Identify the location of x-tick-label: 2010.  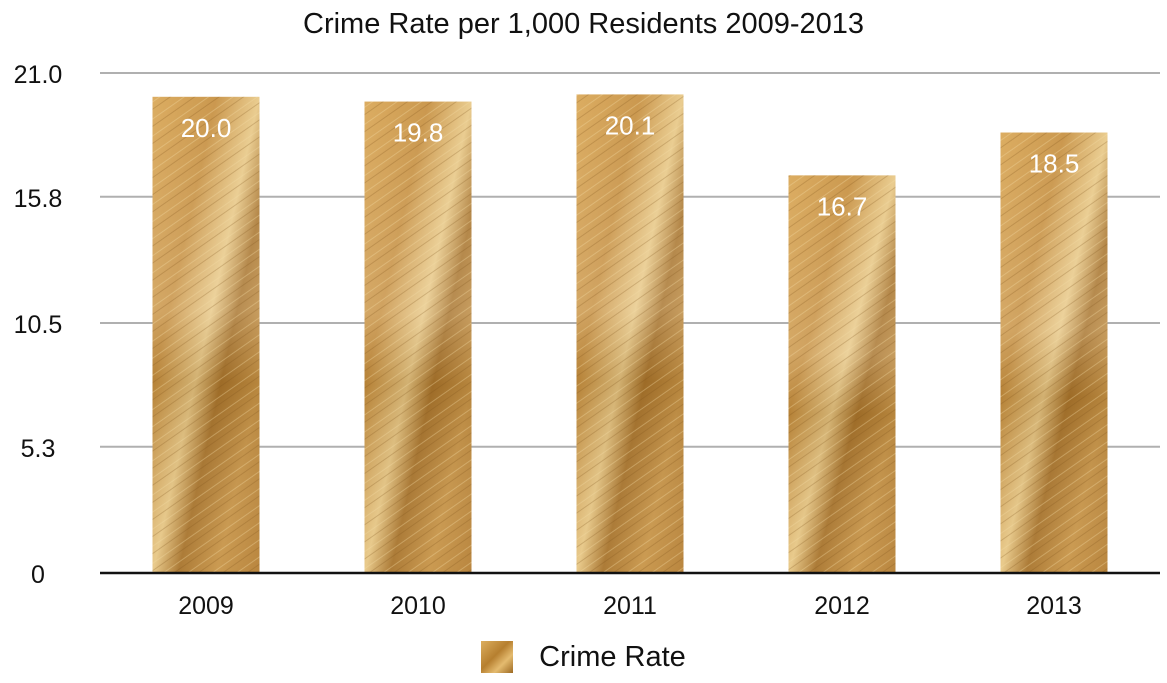
(418, 606).